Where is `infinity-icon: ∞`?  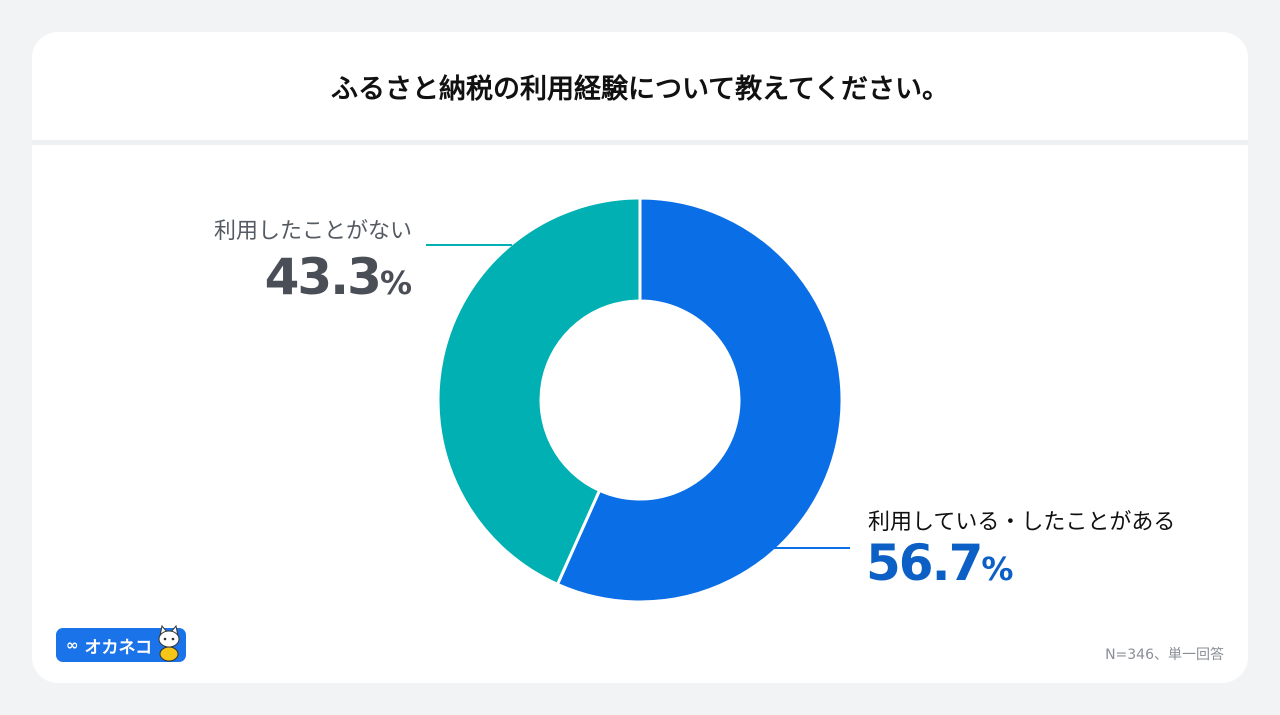 infinity-icon: ∞ is located at coordinates (72, 645).